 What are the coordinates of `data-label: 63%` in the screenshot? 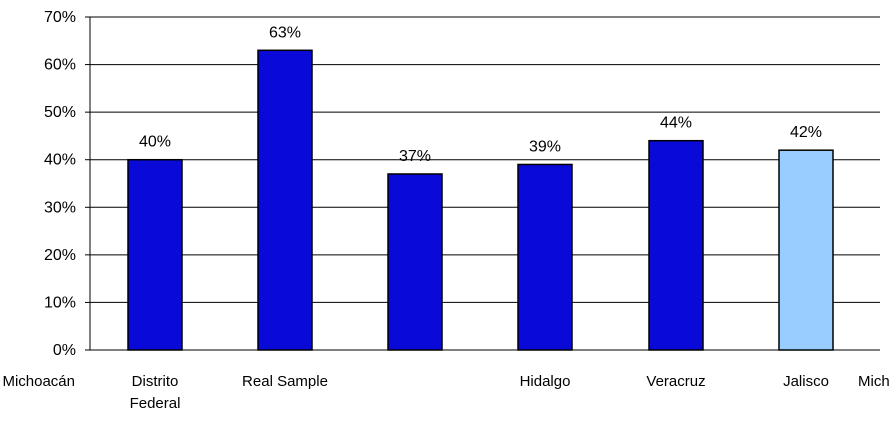 It's located at (285, 32).